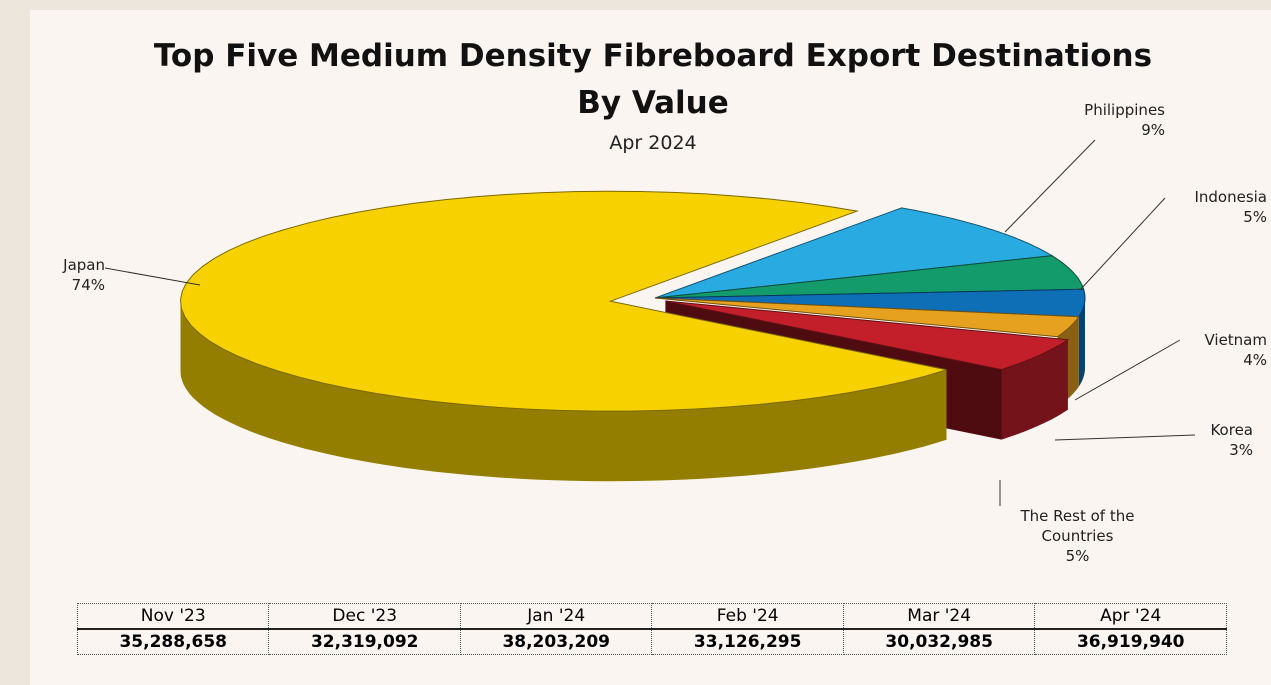 The height and width of the screenshot is (685, 1271). What do you see at coordinates (653, 103) in the screenshot?
I see `chart-title: By Value` at bounding box center [653, 103].